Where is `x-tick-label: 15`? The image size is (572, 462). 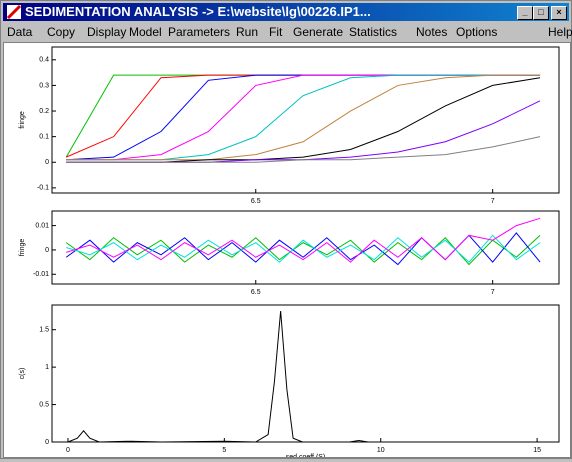 x-tick-label: 15 is located at coordinates (537, 450).